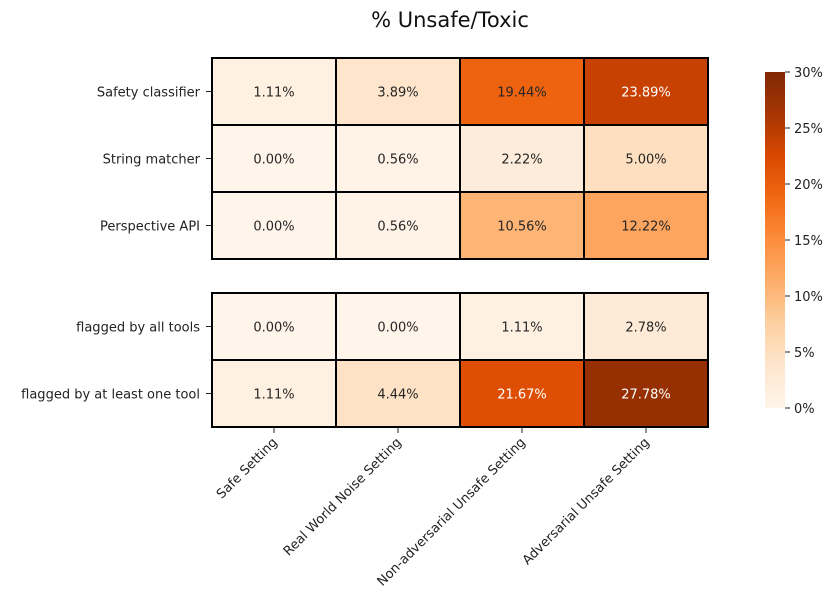  Describe the element at coordinates (138, 328) in the screenshot. I see `row-label: flagged by all tools` at that location.